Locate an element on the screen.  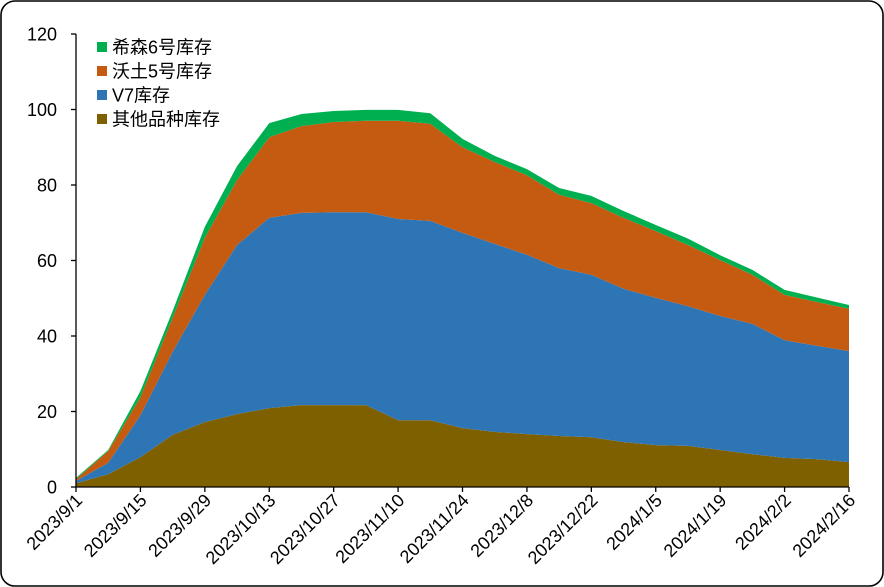
legend-item-xisen-6: 希森6号库存 is located at coordinates (154, 47).